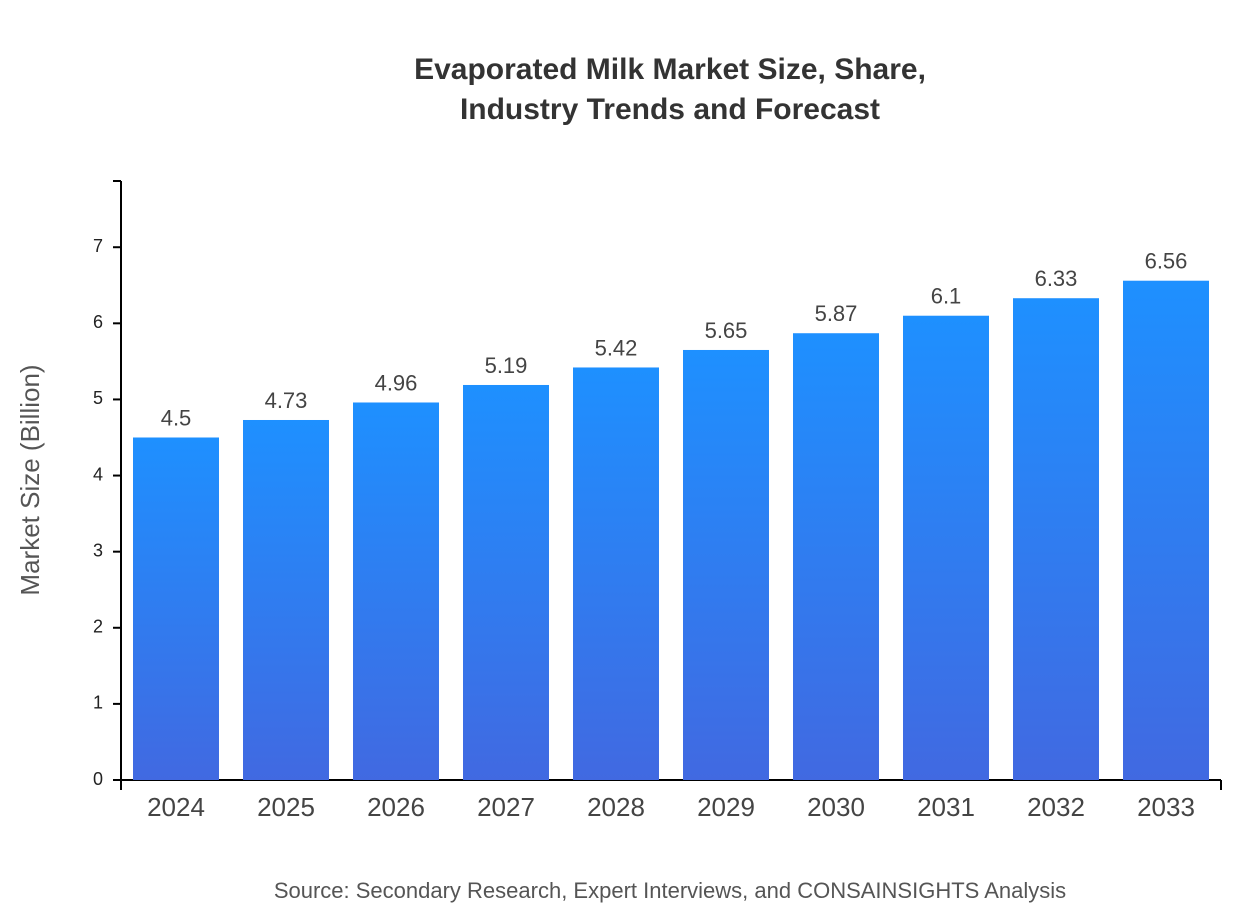  What do you see at coordinates (1056, 278) in the screenshot?
I see `value-label: 6.33` at bounding box center [1056, 278].